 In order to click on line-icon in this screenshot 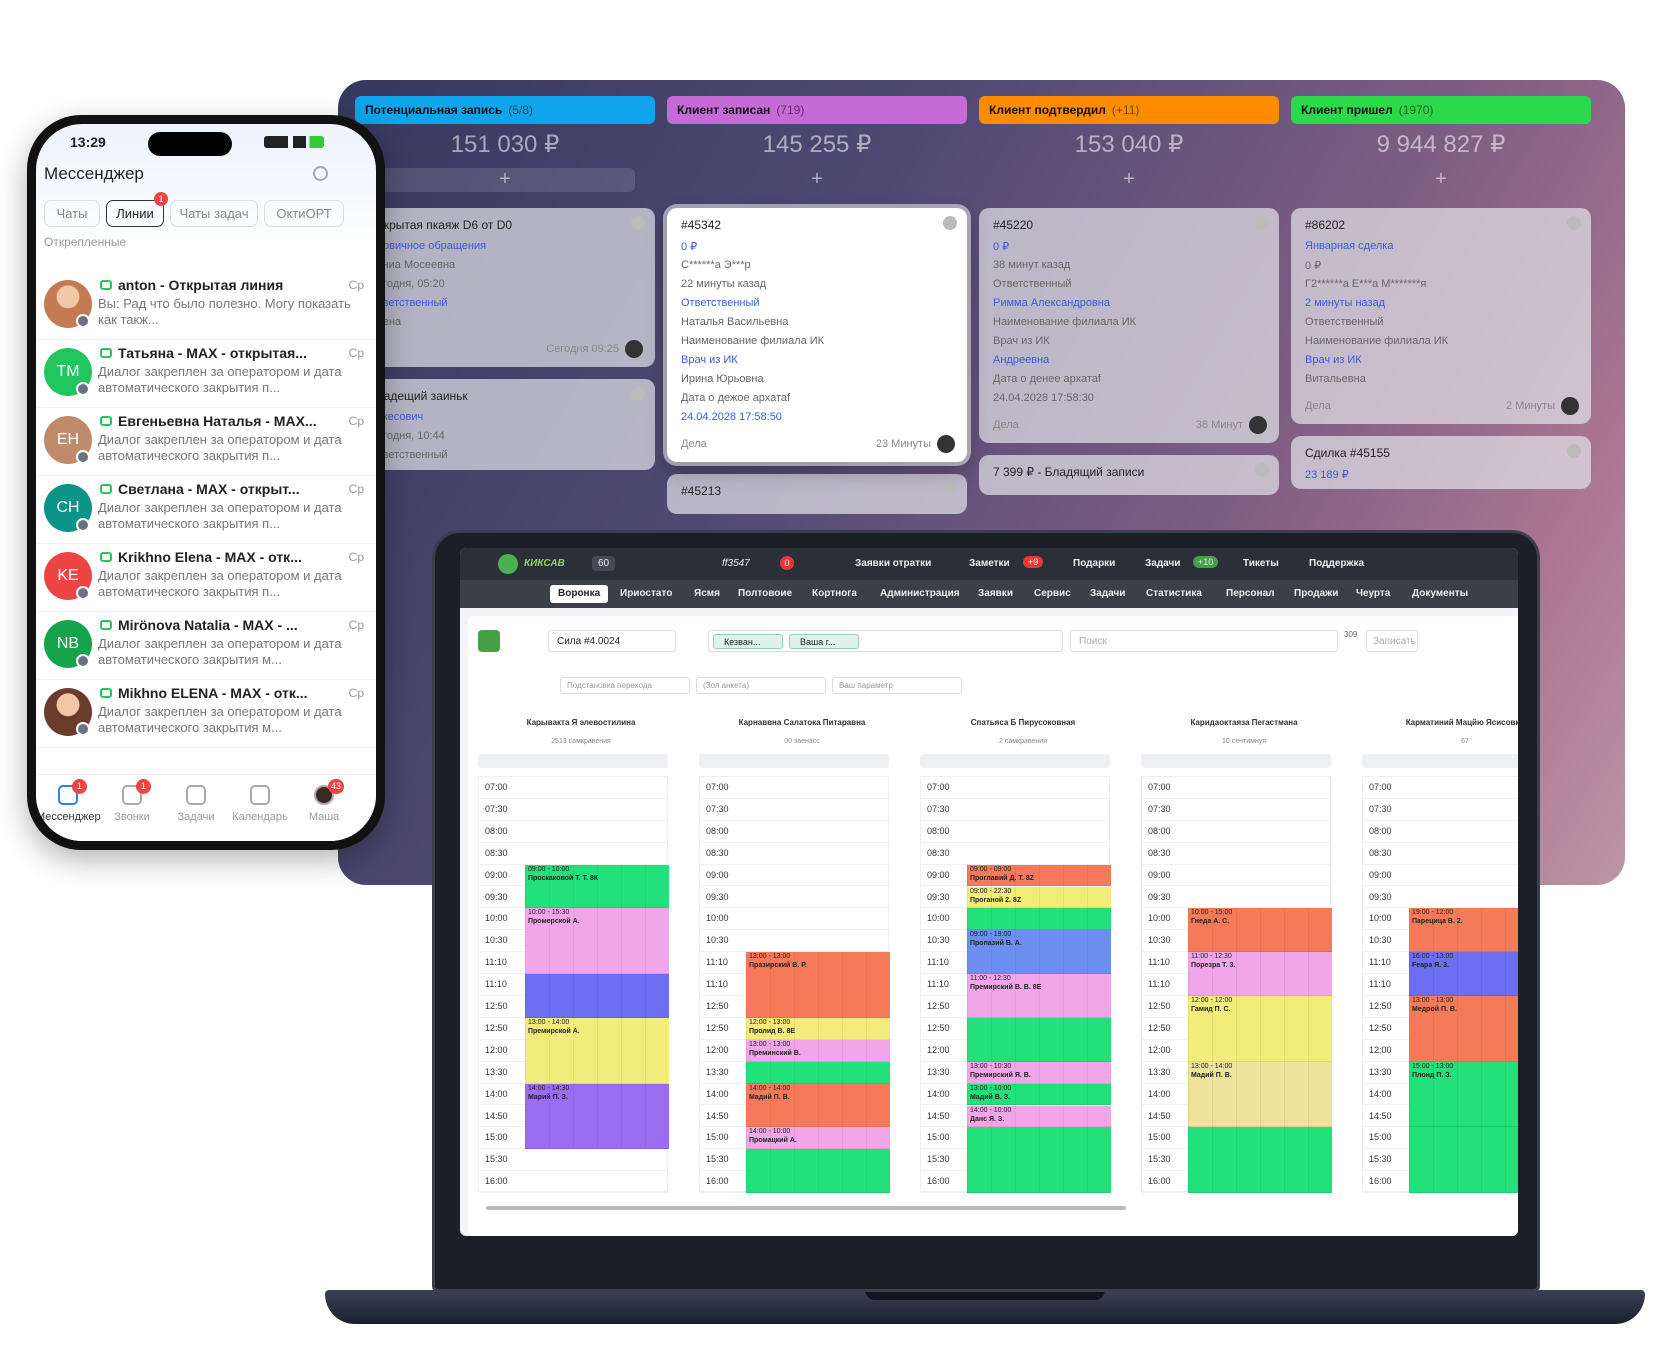, I will do `click(106, 353)`.